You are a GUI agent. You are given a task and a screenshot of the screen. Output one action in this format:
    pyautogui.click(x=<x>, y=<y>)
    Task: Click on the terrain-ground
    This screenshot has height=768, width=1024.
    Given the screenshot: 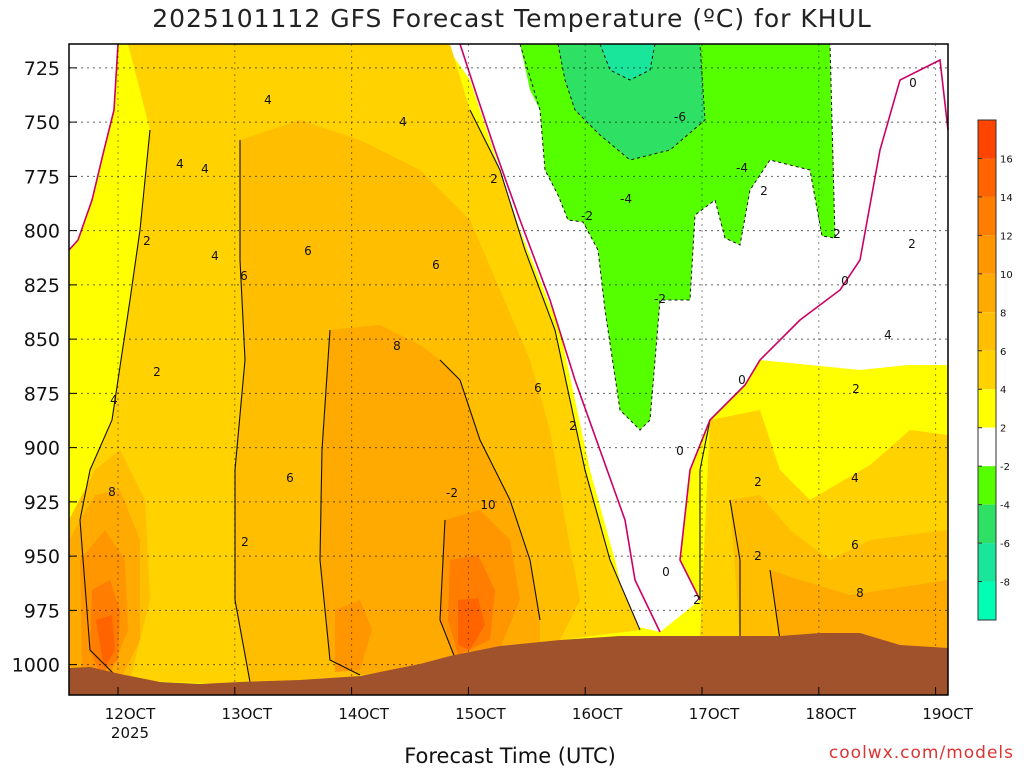 What is the action you would take?
    pyautogui.click(x=508, y=664)
    